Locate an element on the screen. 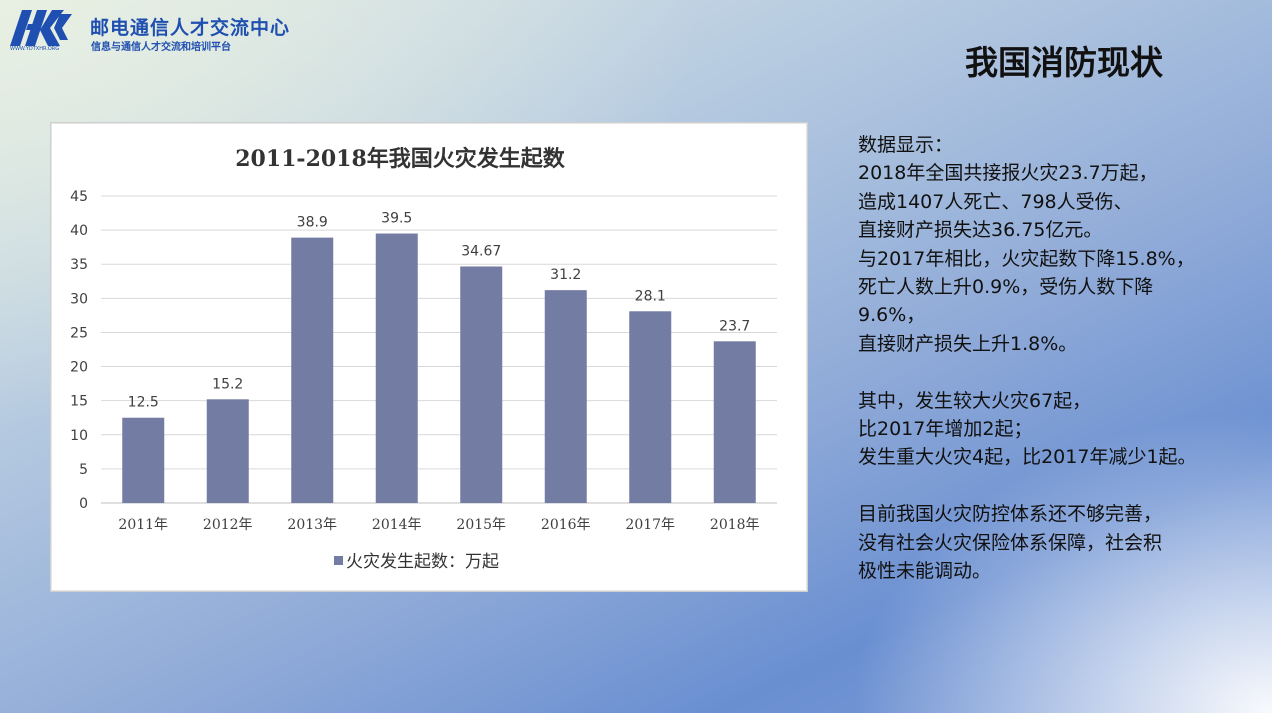  y-tick-label: 15 is located at coordinates (79, 402).